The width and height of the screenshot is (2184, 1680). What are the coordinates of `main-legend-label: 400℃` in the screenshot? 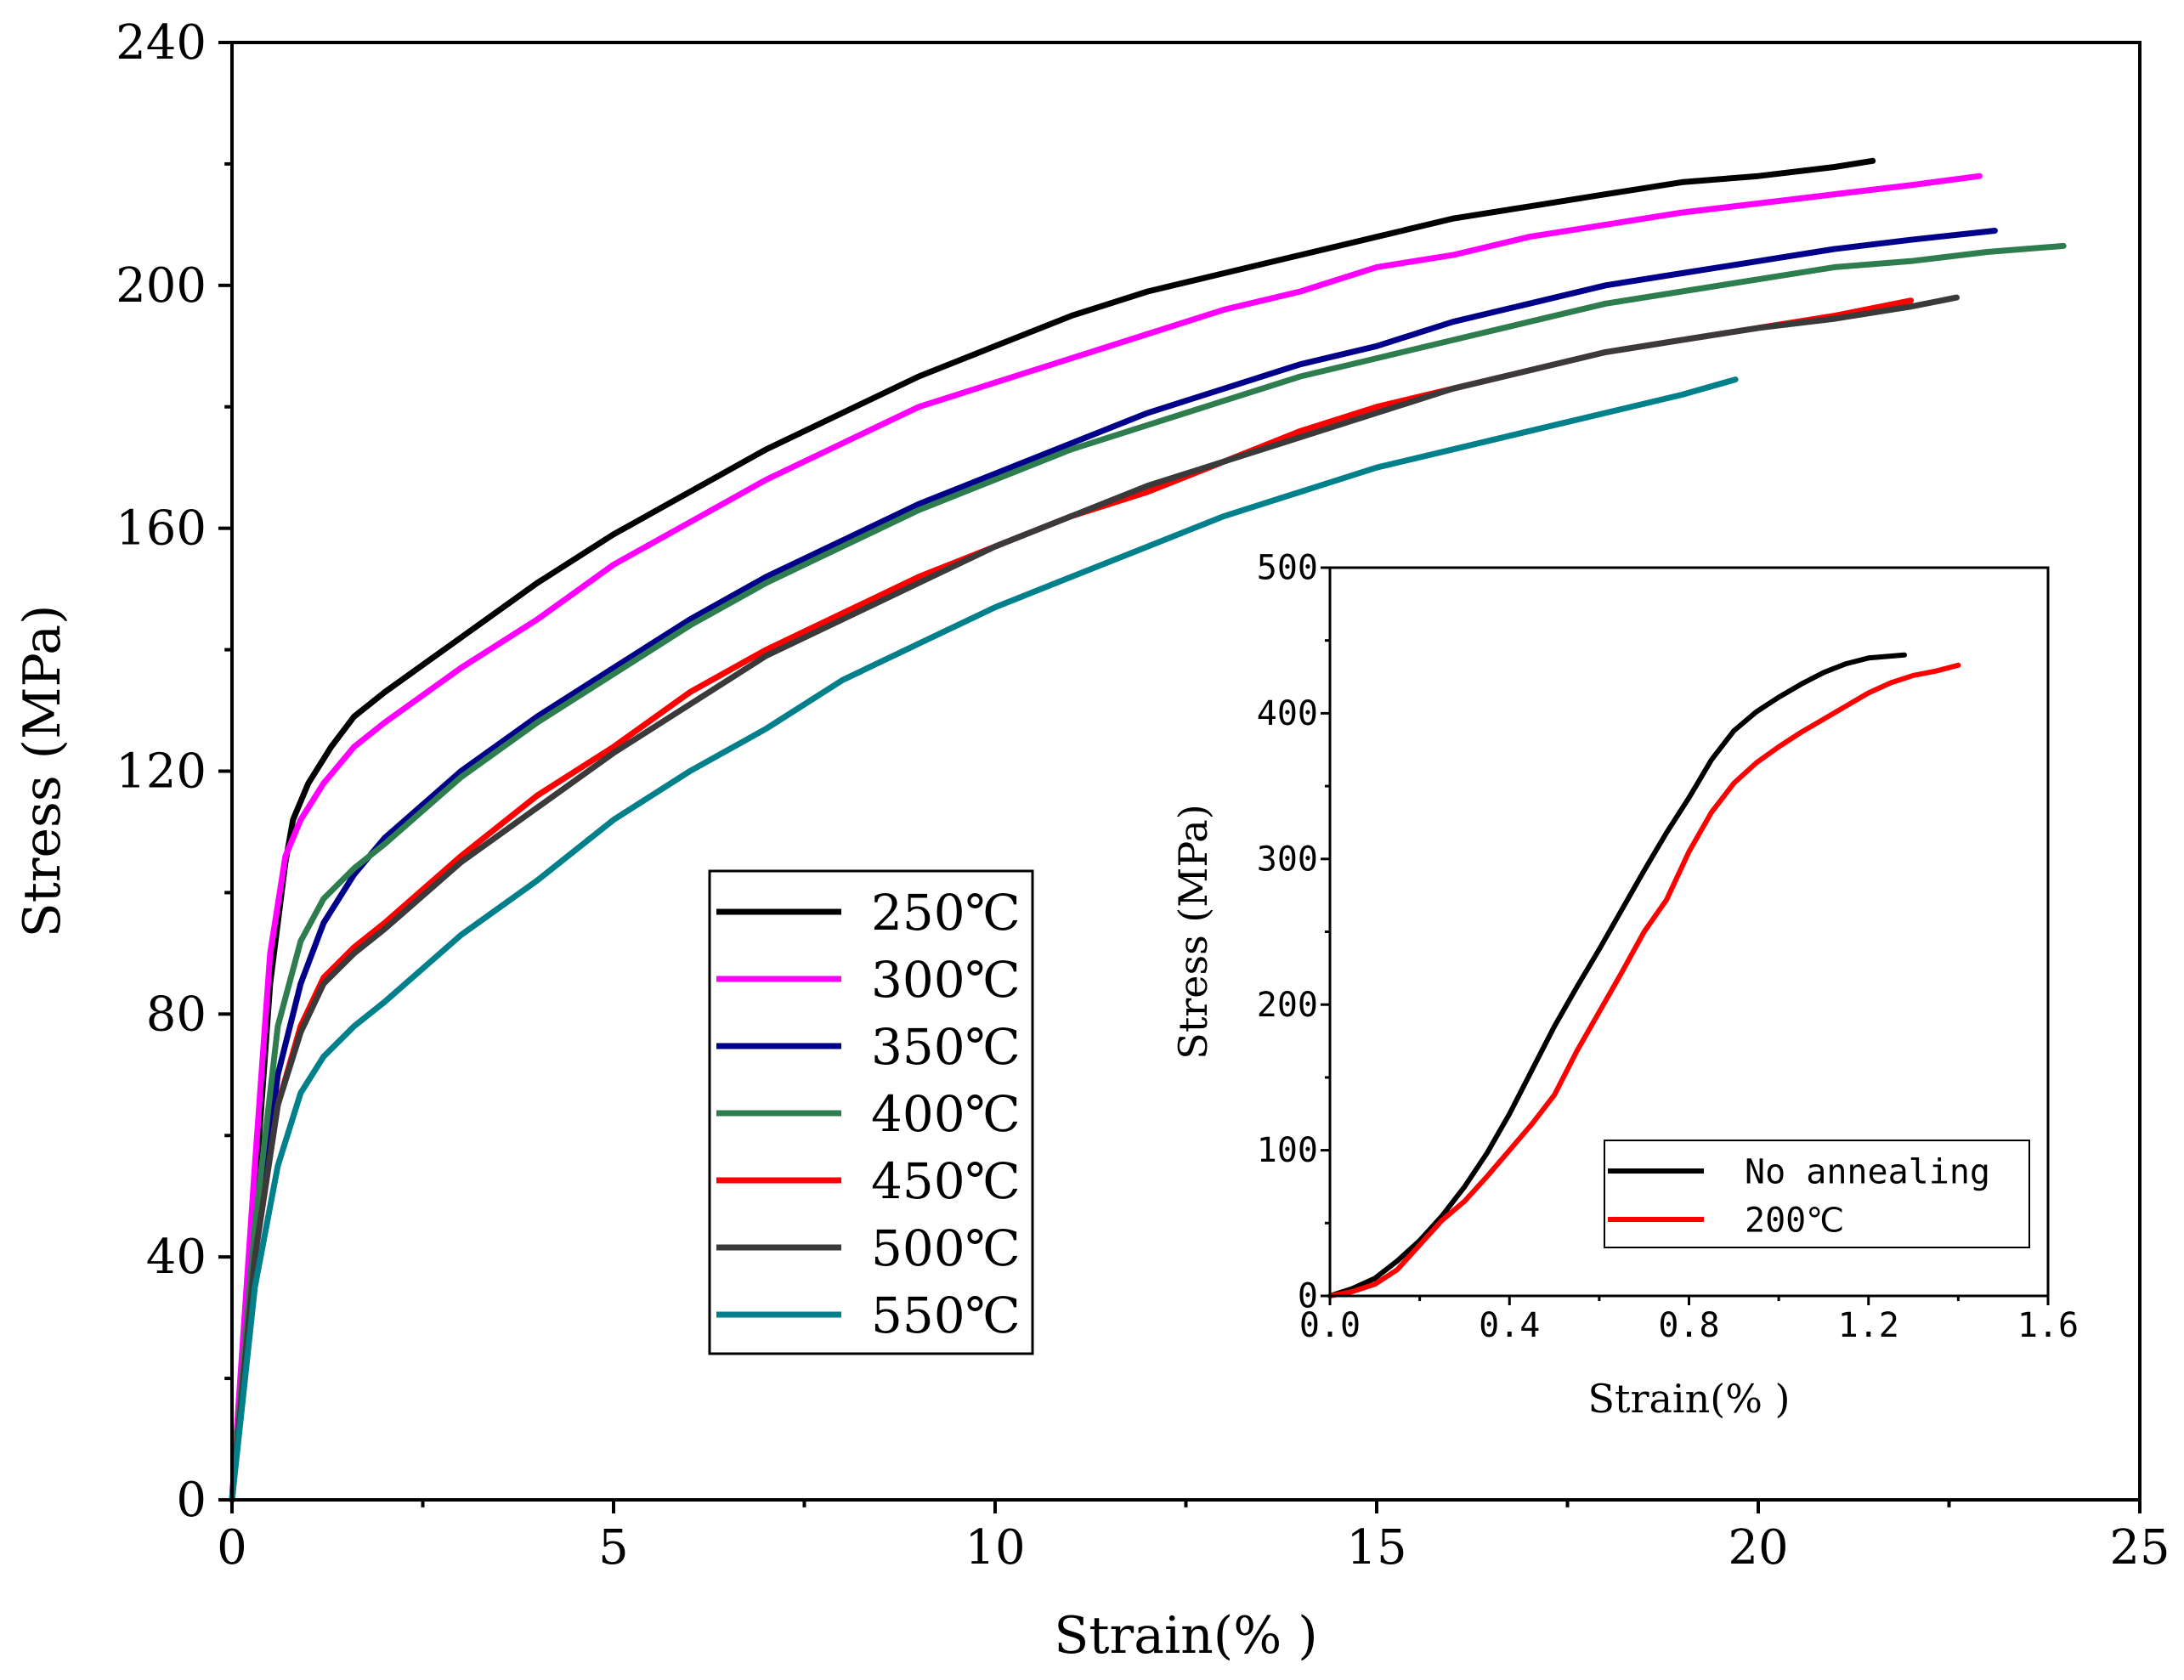 It's located at (946, 1114).